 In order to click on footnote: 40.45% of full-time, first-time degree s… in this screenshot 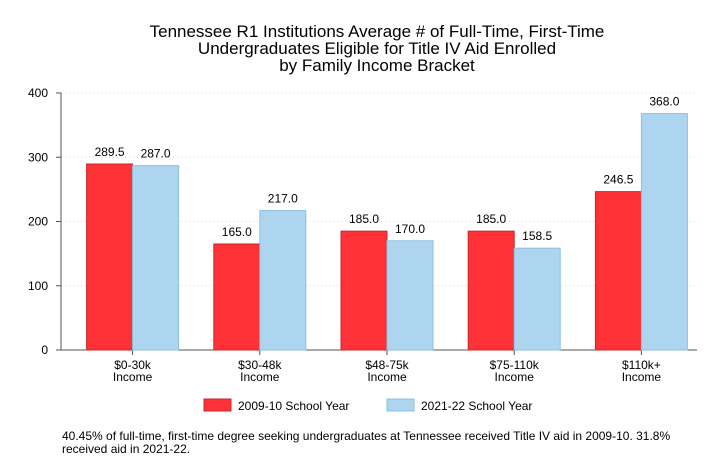, I will do `click(366, 442)`.